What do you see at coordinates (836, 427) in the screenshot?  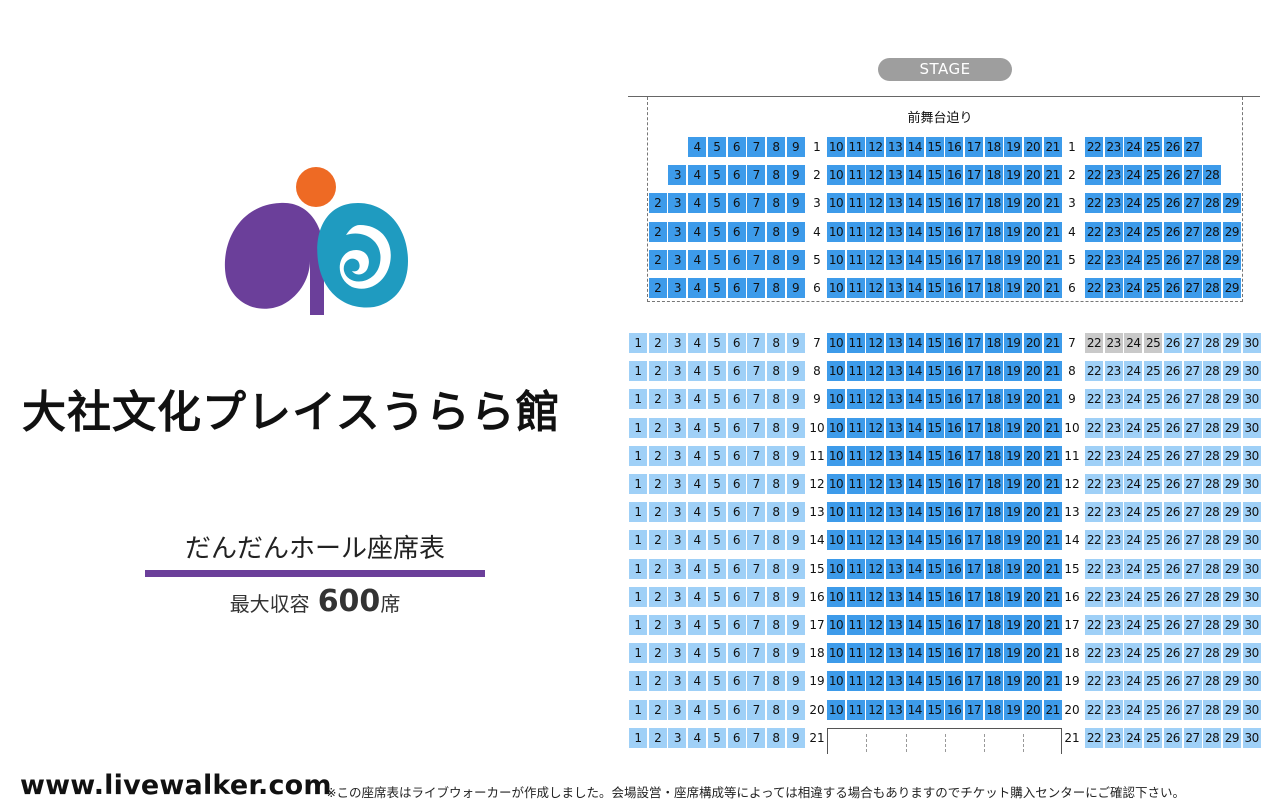 I see `seat: 10` at bounding box center [836, 427].